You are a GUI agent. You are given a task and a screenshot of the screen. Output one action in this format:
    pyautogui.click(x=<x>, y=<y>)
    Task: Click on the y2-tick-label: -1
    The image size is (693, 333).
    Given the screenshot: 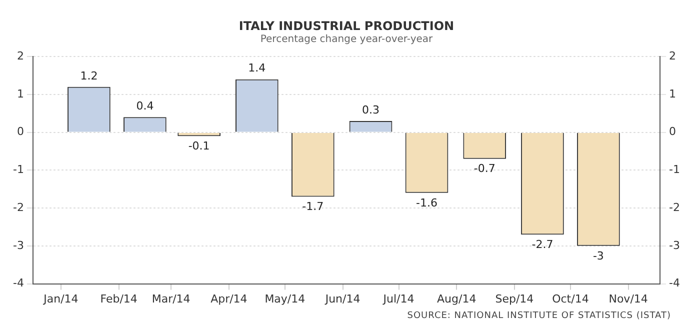 What is the action you would take?
    pyautogui.click(x=674, y=169)
    